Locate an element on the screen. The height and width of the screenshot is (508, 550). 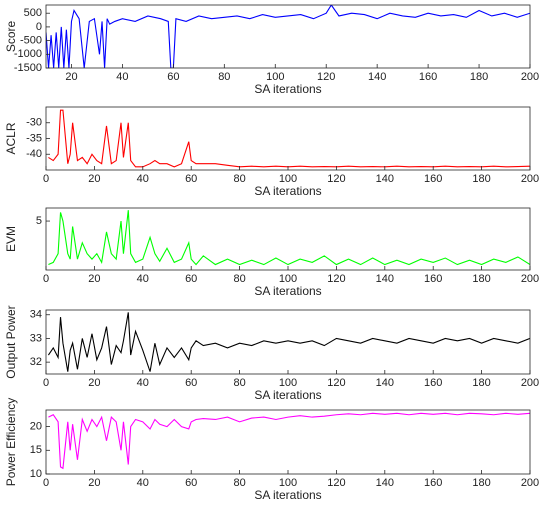
y-tick-label: 15 is located at coordinates (36, 450).